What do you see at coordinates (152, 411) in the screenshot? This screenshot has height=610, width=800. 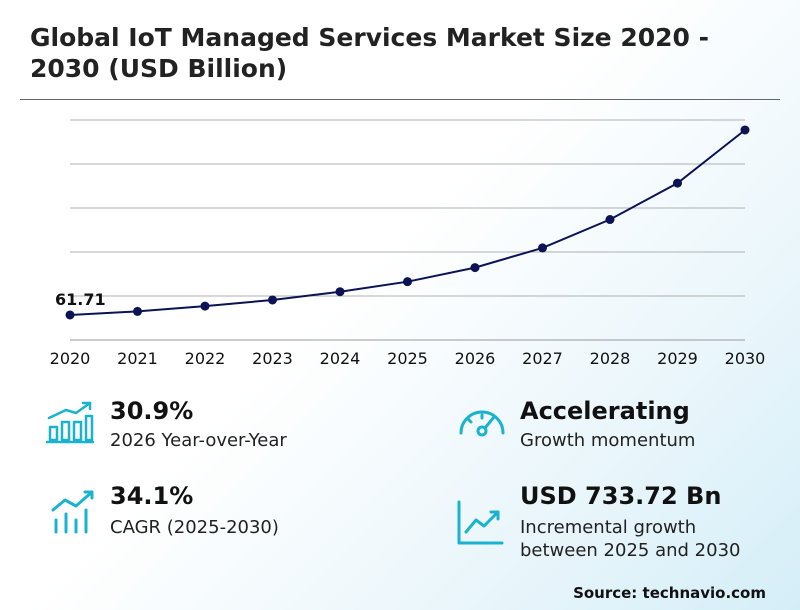 I see `stat-yoy-value: 30.9%` at bounding box center [152, 411].